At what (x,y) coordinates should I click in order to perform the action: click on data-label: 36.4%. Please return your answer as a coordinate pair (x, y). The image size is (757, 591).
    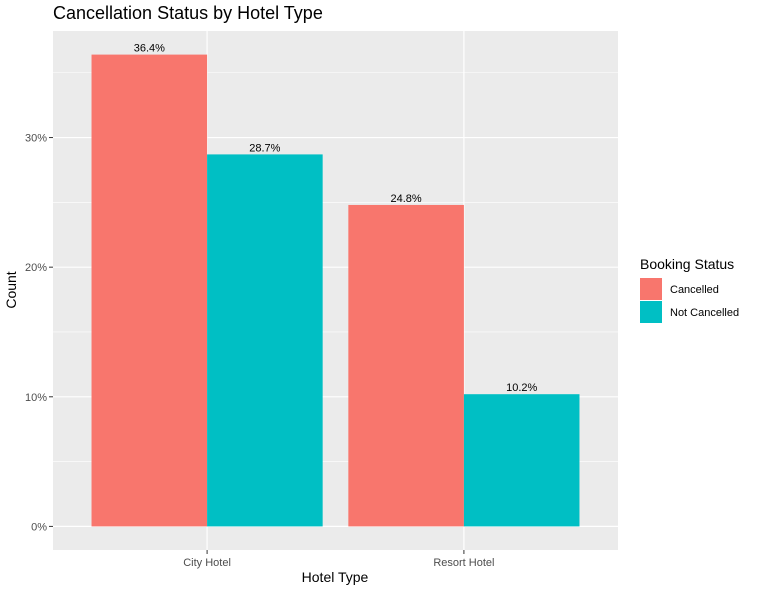
    Looking at the image, I should click on (149, 49).